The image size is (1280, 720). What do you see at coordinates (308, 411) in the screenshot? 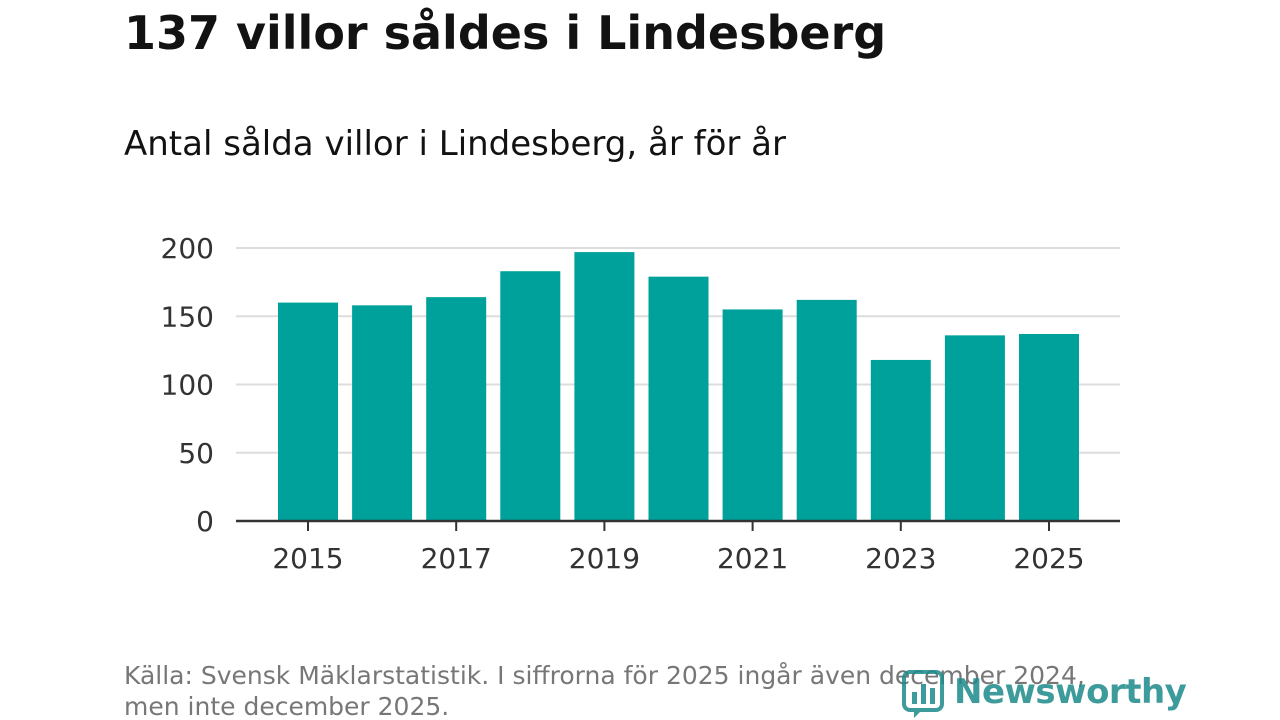
I see `bar-2015` at bounding box center [308, 411].